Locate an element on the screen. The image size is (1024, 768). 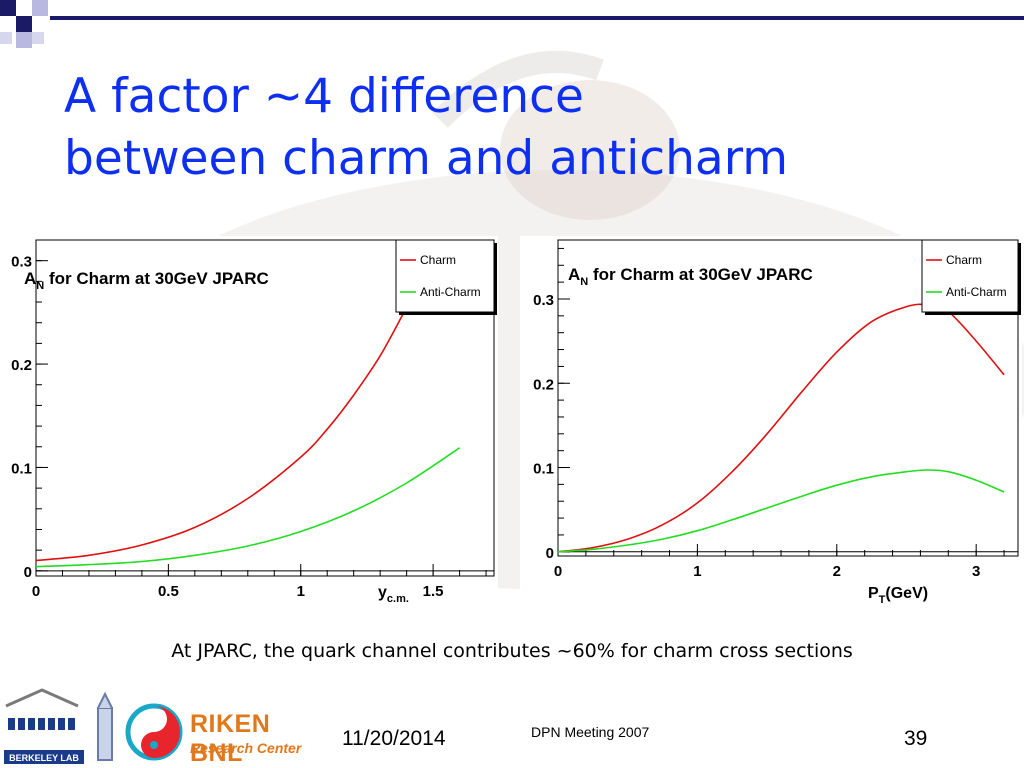
footer-date: 11/20/2014 is located at coordinates (394, 738).